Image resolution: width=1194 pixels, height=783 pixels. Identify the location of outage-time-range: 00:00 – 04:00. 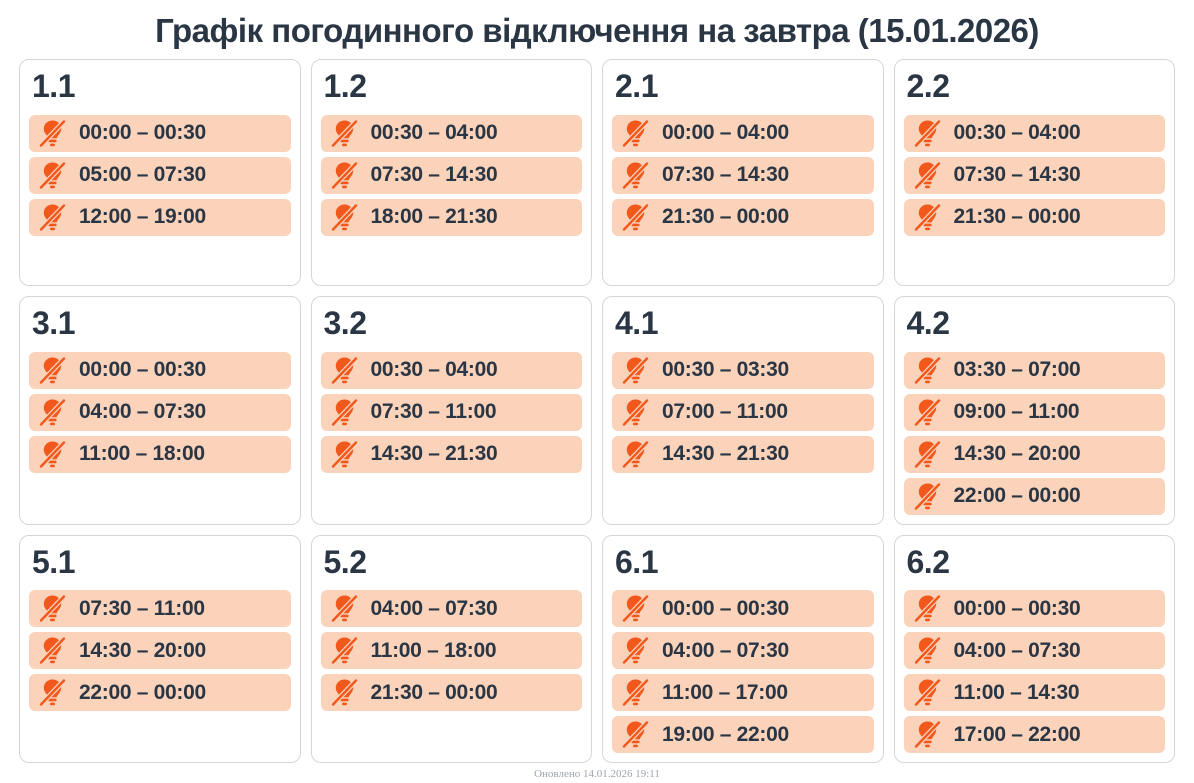
(725, 133).